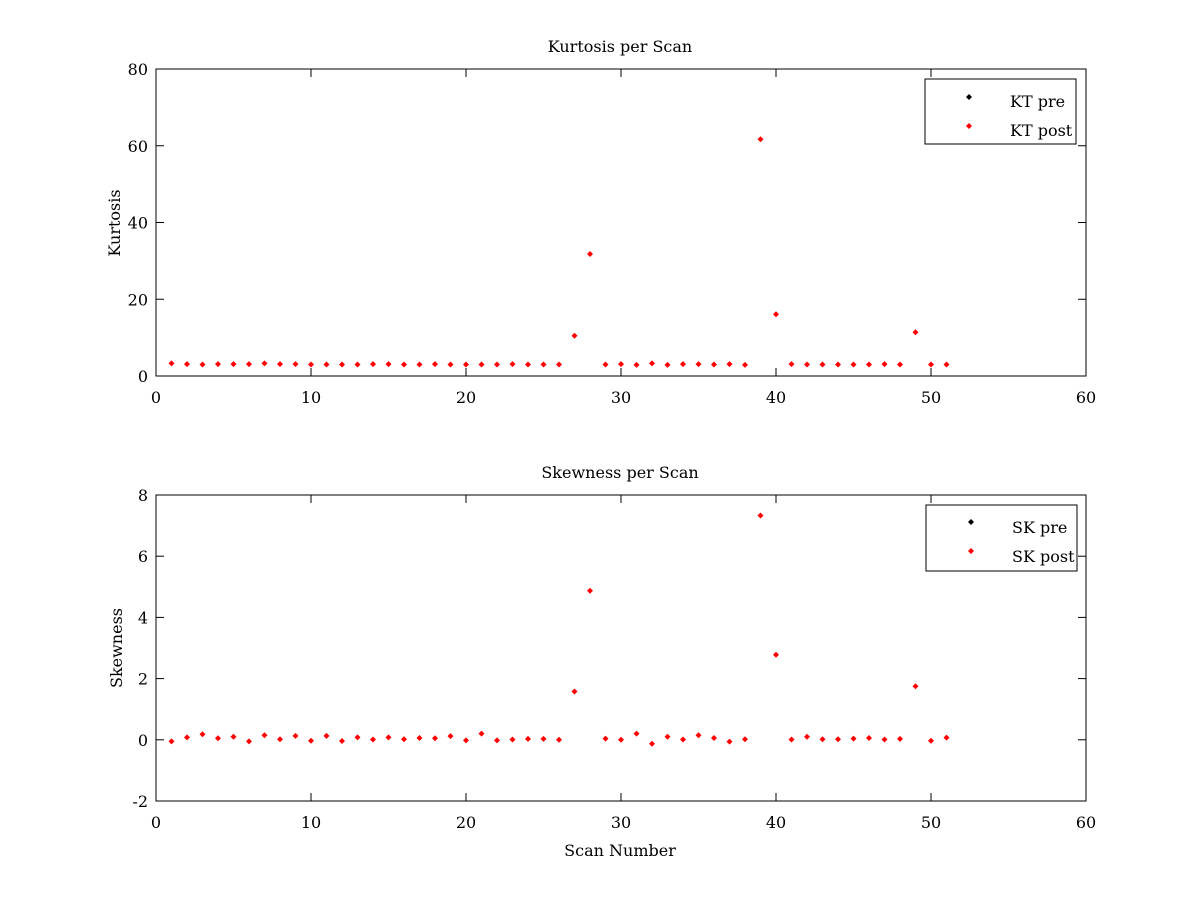 This screenshot has width=1200, height=900. Describe the element at coordinates (156, 822) in the screenshot. I see `skewness-x-tick-label: 0` at that location.